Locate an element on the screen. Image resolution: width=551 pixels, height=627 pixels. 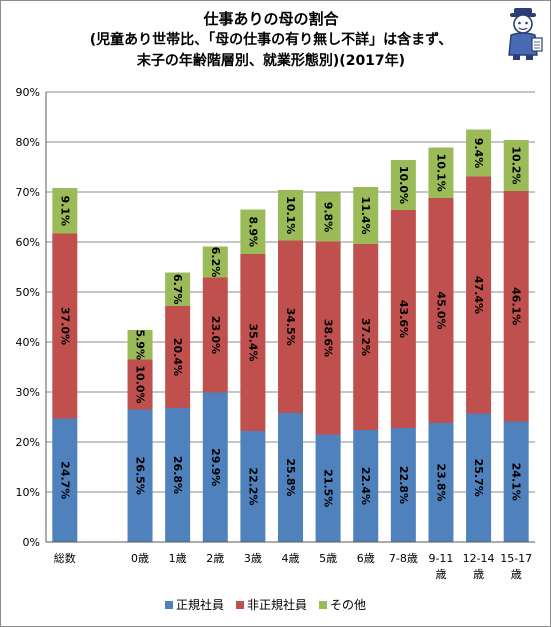
data-label: 21.5% is located at coordinates (328, 488).